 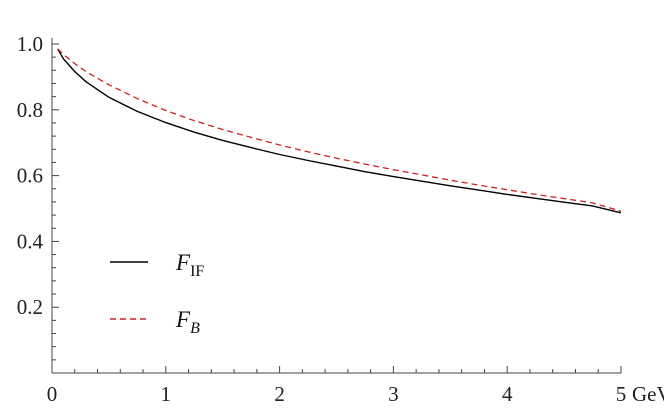 I want to click on legend-label-subscript: IF, so click(x=197, y=271).